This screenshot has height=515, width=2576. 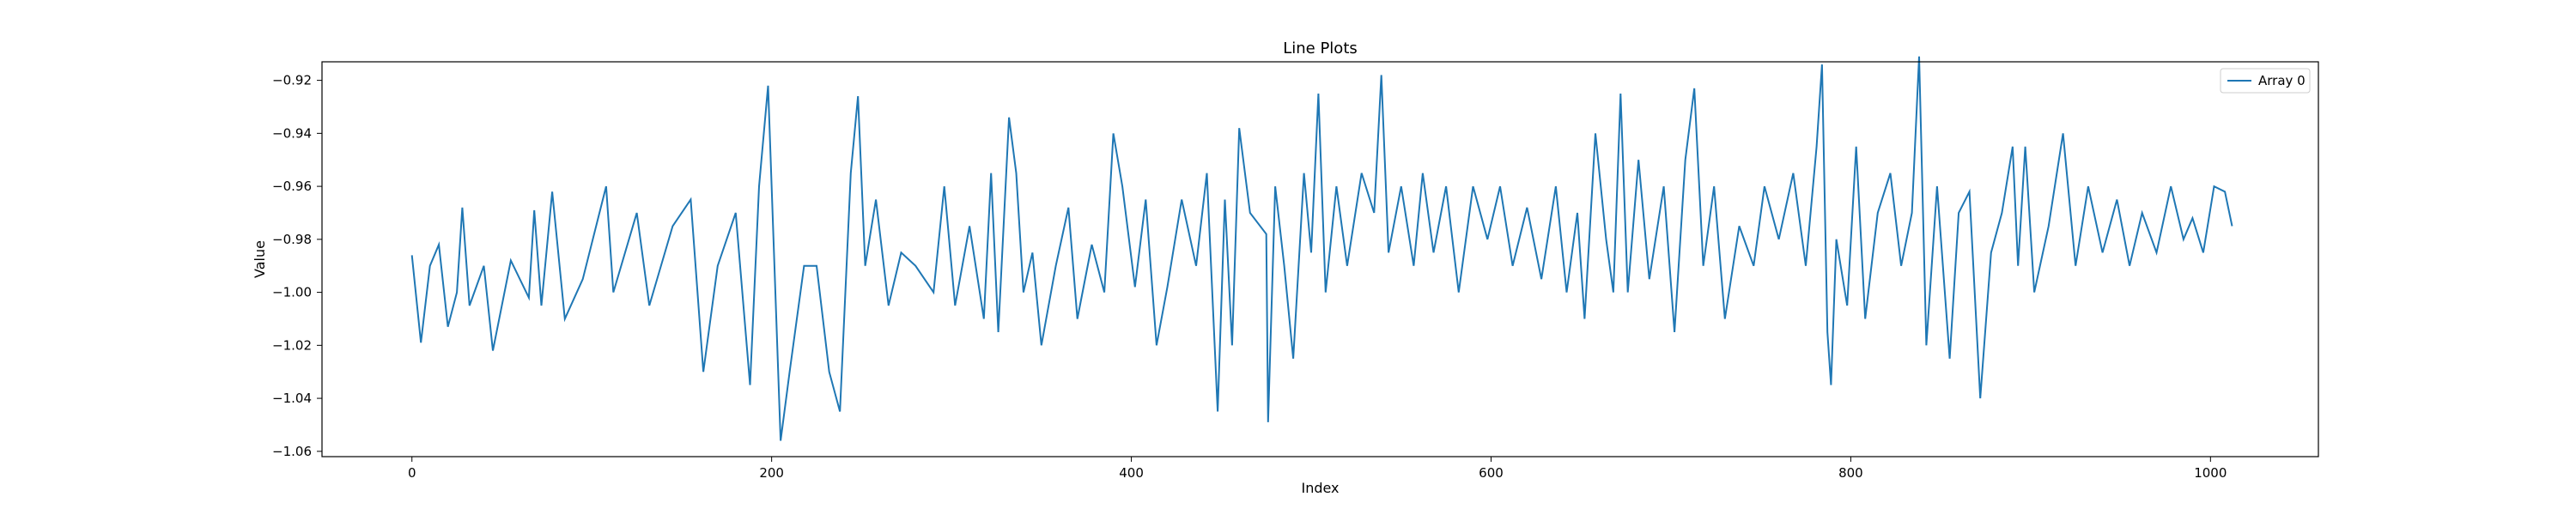 I want to click on legend-box, so click(x=2265, y=81).